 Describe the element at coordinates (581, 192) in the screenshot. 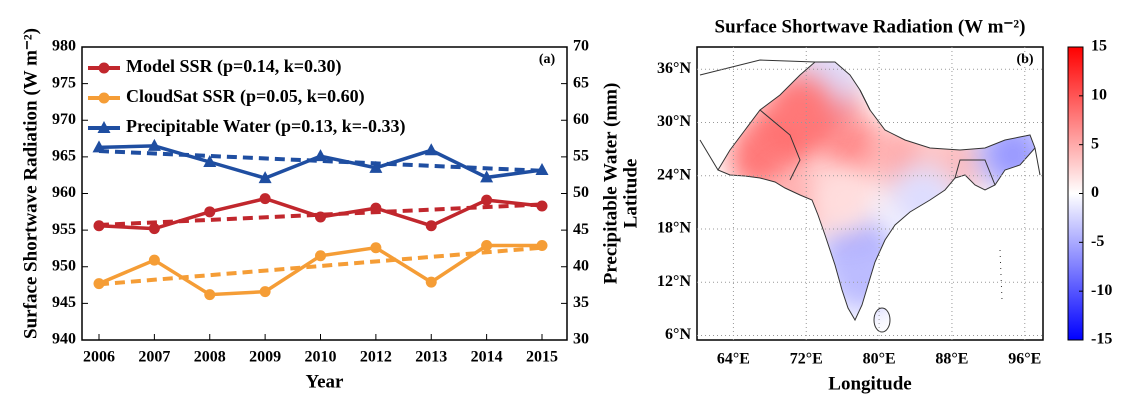

I see `y2-tick-label: 50` at that location.